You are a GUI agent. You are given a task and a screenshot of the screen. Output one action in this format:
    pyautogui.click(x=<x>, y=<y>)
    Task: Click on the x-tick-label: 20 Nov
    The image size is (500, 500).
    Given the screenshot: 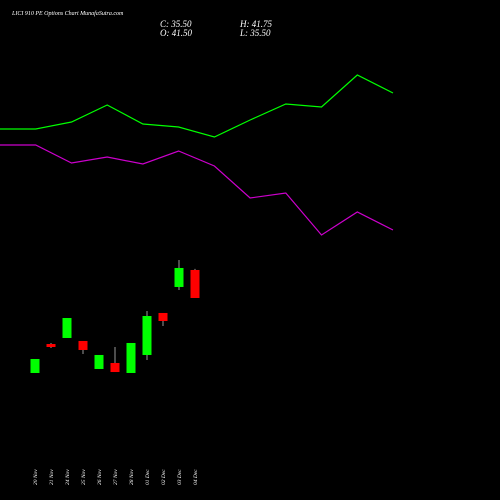 What is the action you would take?
    pyautogui.click(x=36, y=477)
    